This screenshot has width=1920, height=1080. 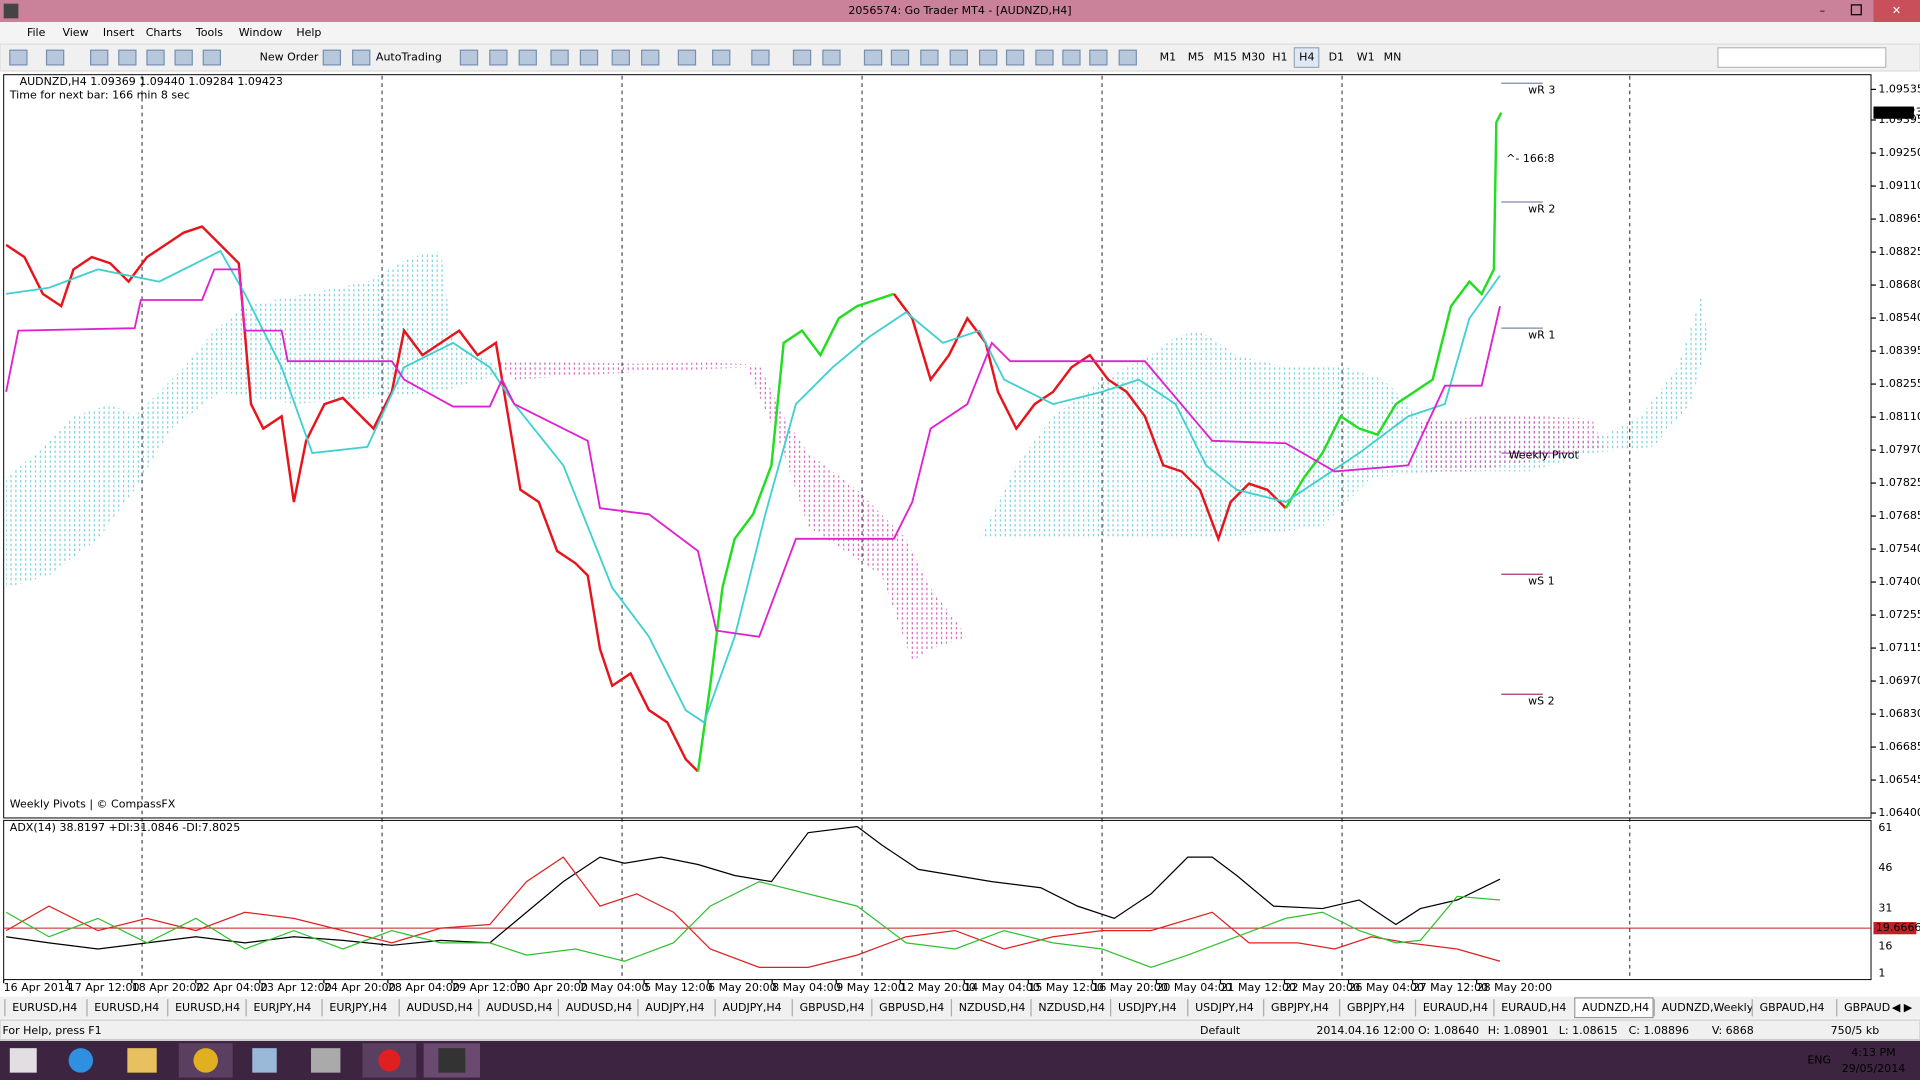 What do you see at coordinates (409, 57) in the screenshot?
I see `autotrading-button: AutoTrading` at bounding box center [409, 57].